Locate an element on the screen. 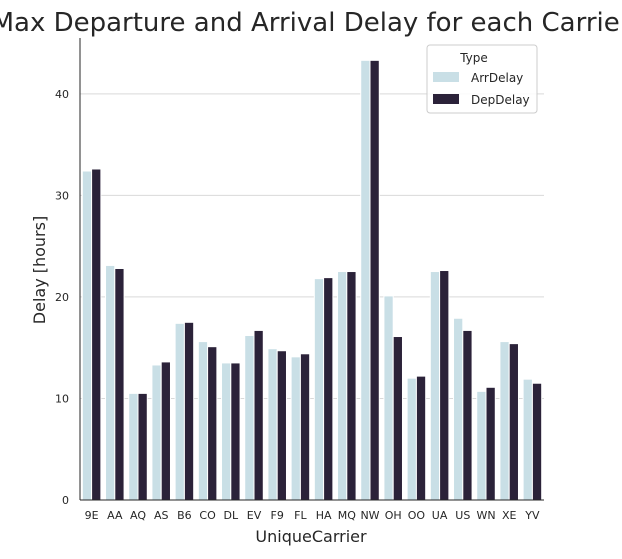  bar-arrdelay-nw is located at coordinates (365, 280).